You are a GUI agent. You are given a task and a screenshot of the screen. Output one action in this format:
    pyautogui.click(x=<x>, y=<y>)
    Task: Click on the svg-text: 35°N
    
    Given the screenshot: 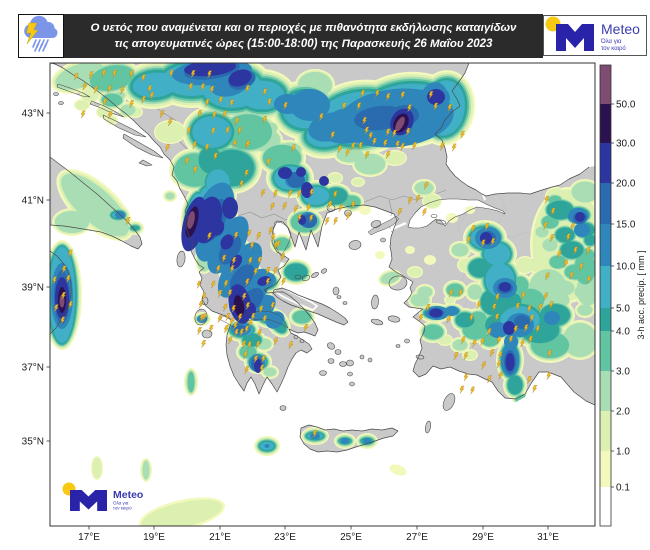 What is the action you would take?
    pyautogui.click(x=33, y=442)
    